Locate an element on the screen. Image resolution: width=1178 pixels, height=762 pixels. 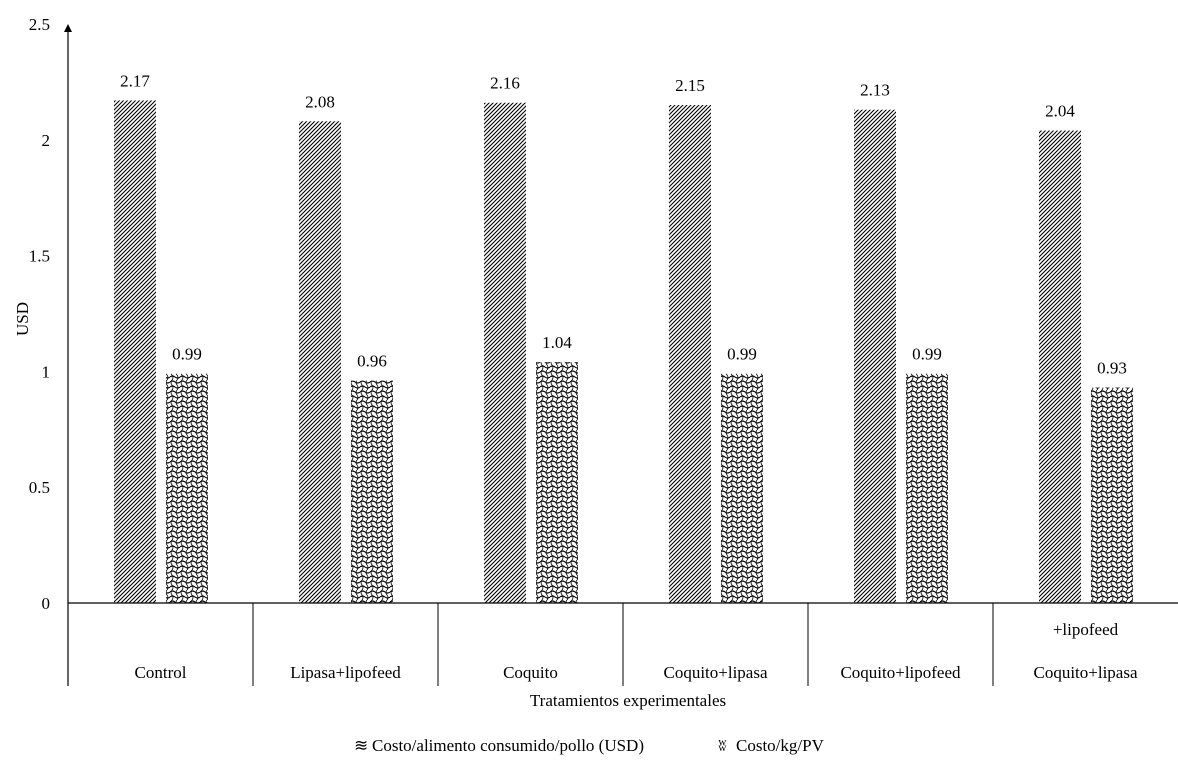
data-label: 2.16 is located at coordinates (505, 83).